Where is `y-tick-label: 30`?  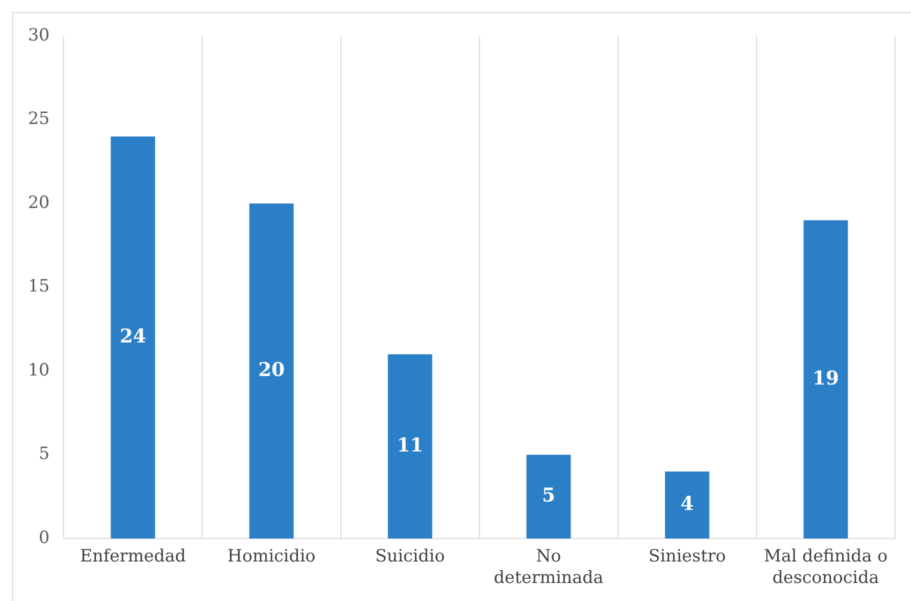 y-tick-label: 30 is located at coordinates (39, 35).